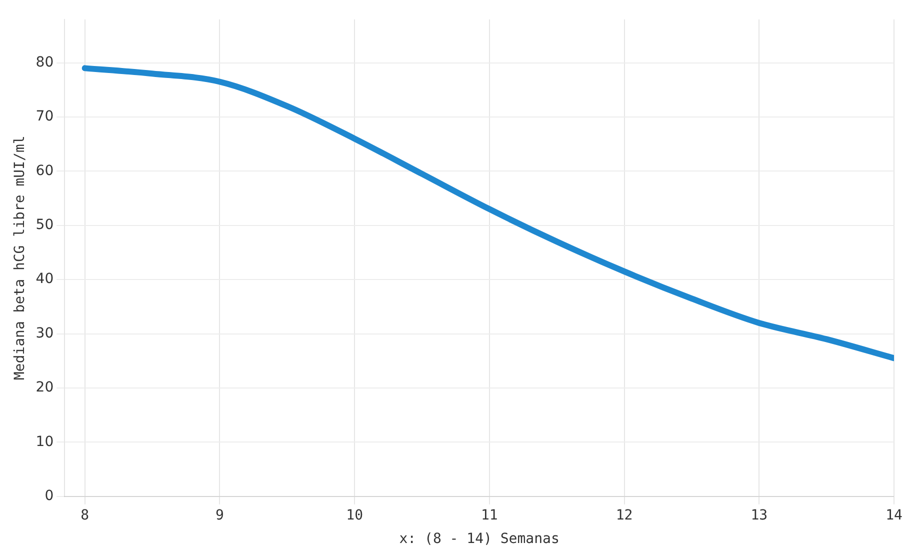  Describe the element at coordinates (219, 515) in the screenshot. I see `x-tick-label: 9` at that location.